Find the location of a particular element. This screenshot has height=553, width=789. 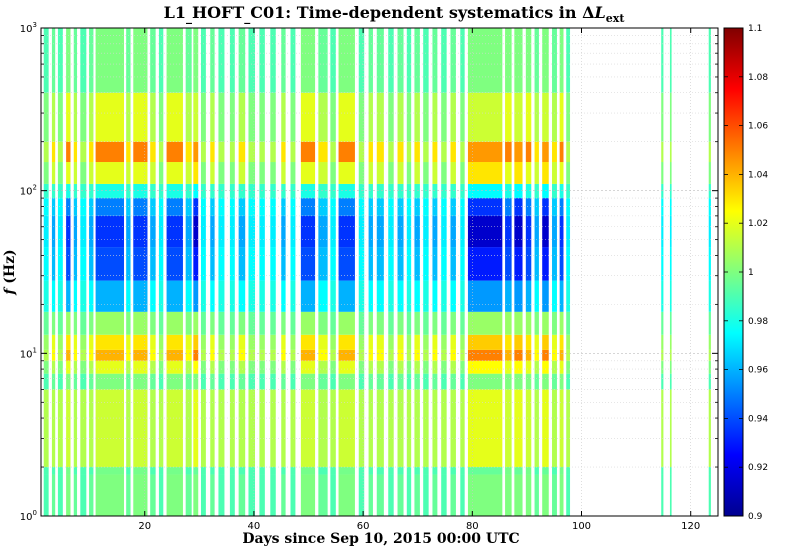

colorbar-tick-label-9: 1.08 is located at coordinates (758, 78).